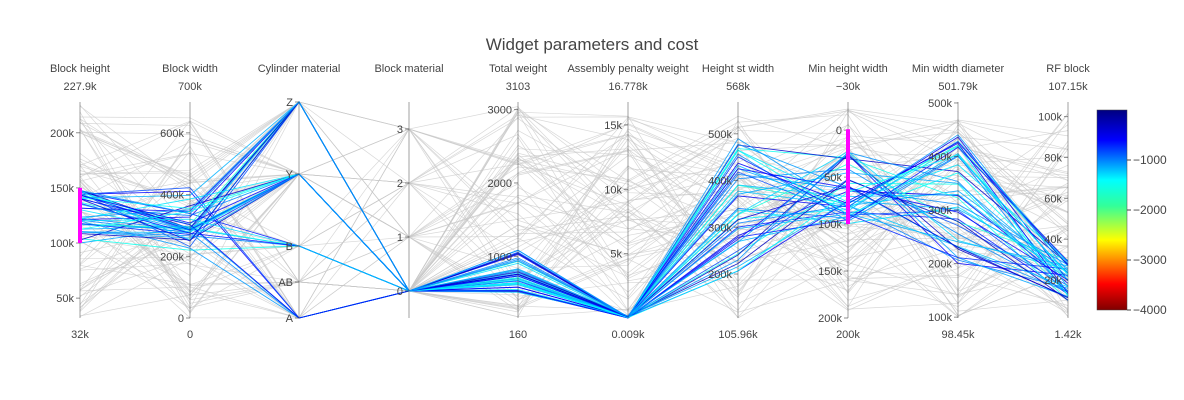 The image size is (1184, 400). What do you see at coordinates (720, 228) in the screenshot?
I see `axis-tick-label: 300k` at bounding box center [720, 228].